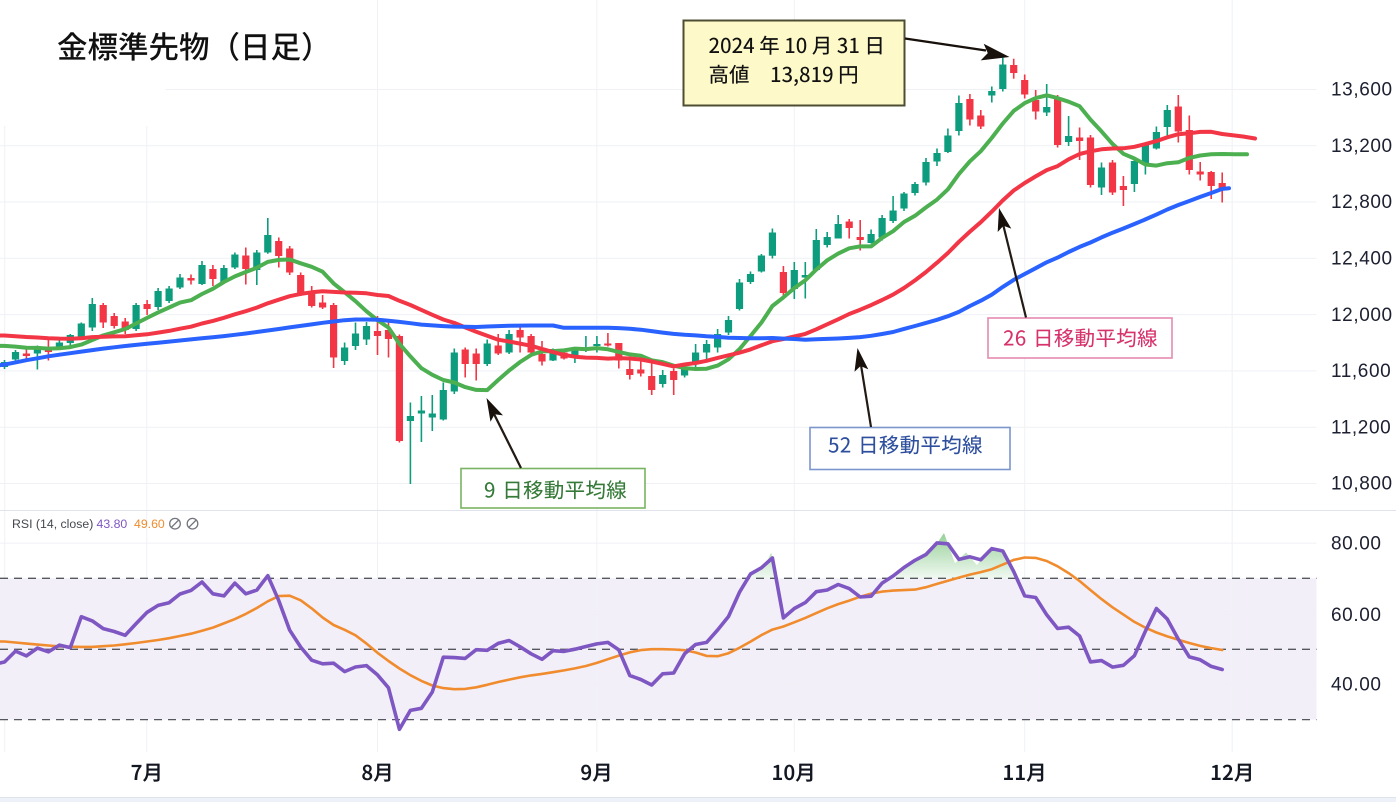  Describe the element at coordinates (1362, 202) in the screenshot. I see `svg-text: 12,800` at that location.